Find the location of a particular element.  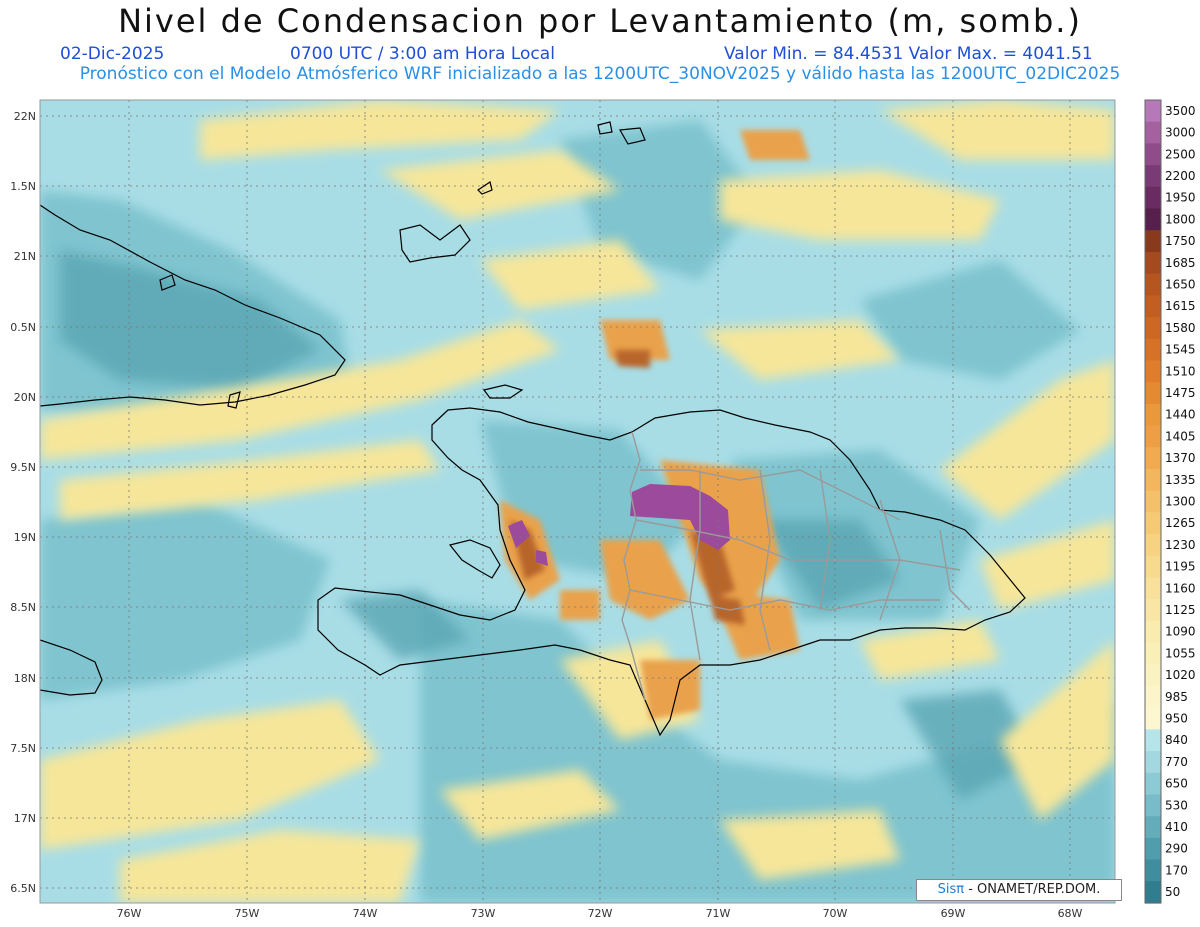

colorbar-label: 290 is located at coordinates (1176, 849).